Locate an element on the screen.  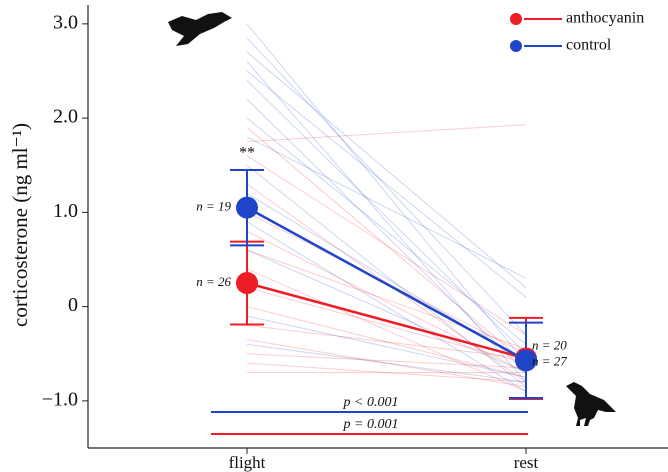
y-tick-label: −1.0 is located at coordinates (60, 399).